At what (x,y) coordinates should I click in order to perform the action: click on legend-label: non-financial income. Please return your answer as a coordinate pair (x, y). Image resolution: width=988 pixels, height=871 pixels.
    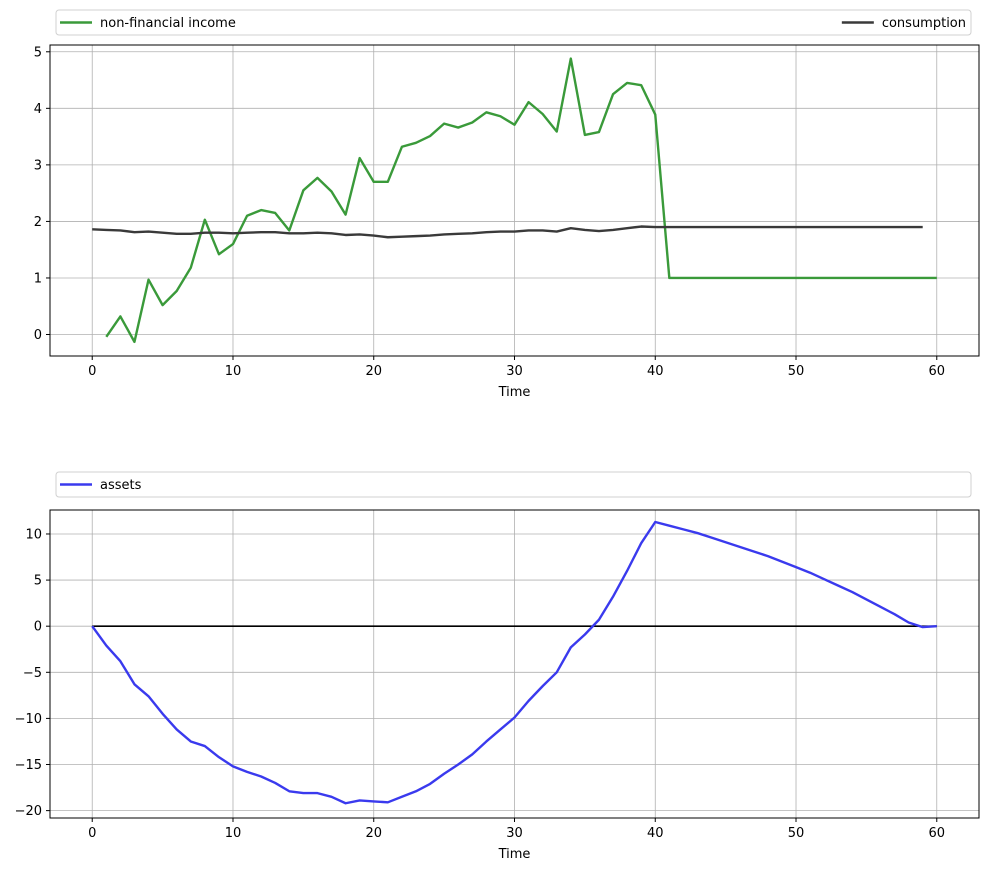
    Looking at the image, I should click on (168, 23).